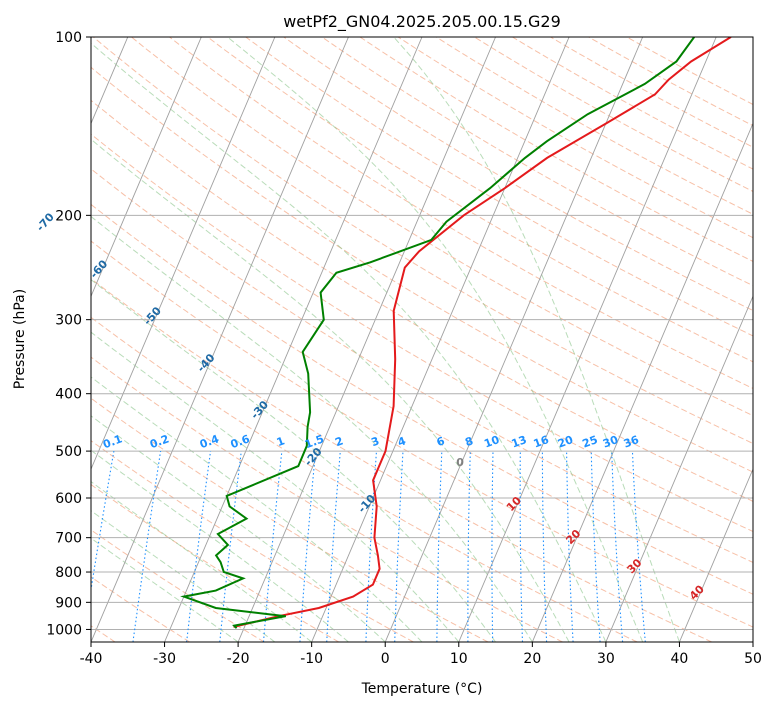  What do you see at coordinates (422, 689) in the screenshot?
I see `x-axis-label: Temperature (°C)` at bounding box center [422, 689].